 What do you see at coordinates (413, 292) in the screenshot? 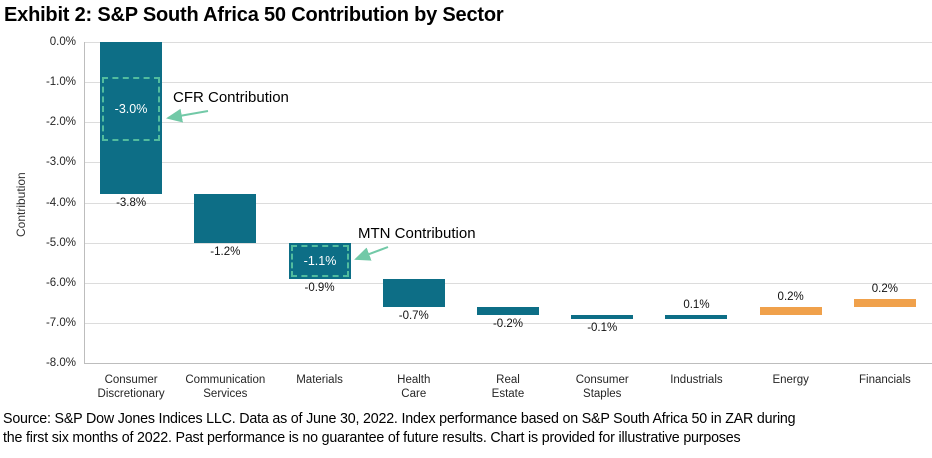
I see `bar-health-care` at bounding box center [413, 292].